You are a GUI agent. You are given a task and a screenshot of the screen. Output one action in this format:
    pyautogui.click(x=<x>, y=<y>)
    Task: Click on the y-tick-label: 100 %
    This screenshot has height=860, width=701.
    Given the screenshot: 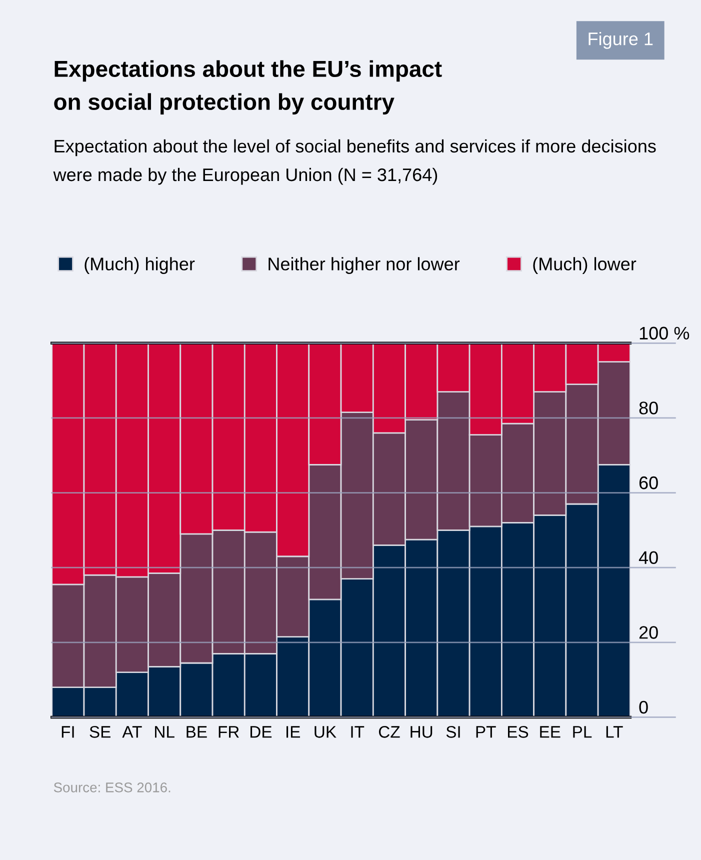 What is the action you would take?
    pyautogui.click(x=665, y=333)
    